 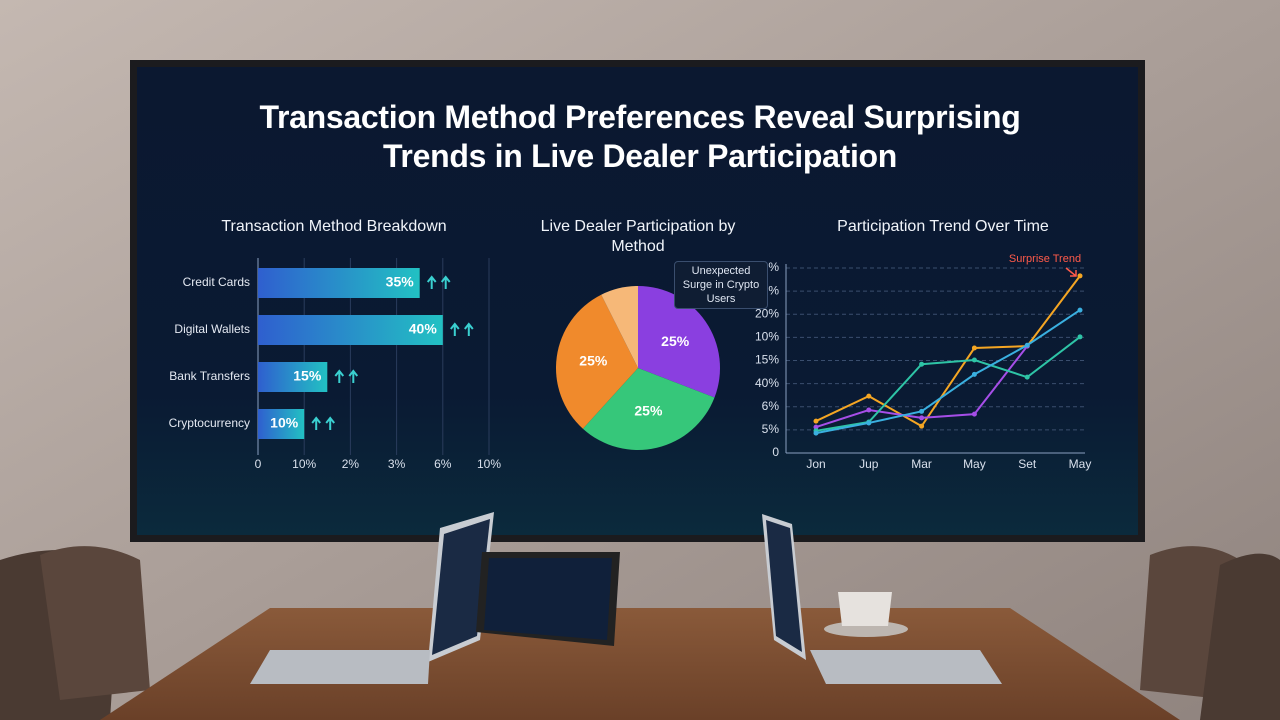 What do you see at coordinates (423, 329) in the screenshot?
I see `data-label: 40%` at bounding box center [423, 329].